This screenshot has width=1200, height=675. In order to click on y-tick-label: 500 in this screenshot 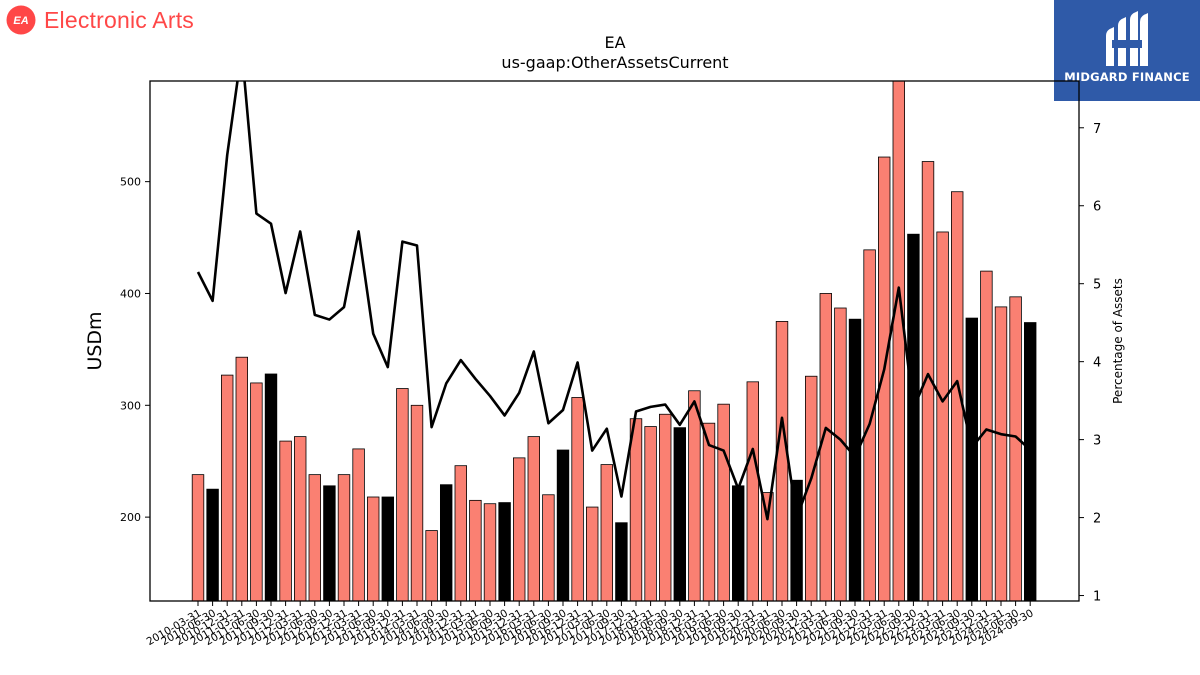, I will do `click(130, 182)`.